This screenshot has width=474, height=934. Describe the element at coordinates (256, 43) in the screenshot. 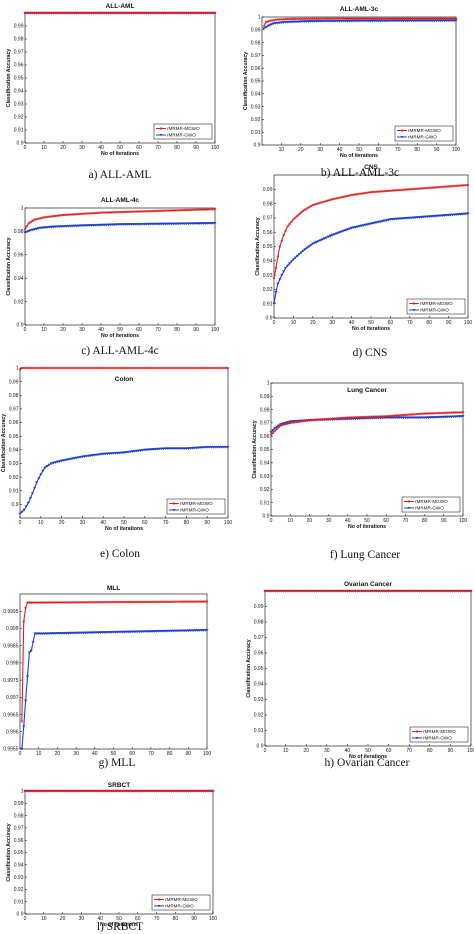

I see `y-tick-label: 0.98` at that location.